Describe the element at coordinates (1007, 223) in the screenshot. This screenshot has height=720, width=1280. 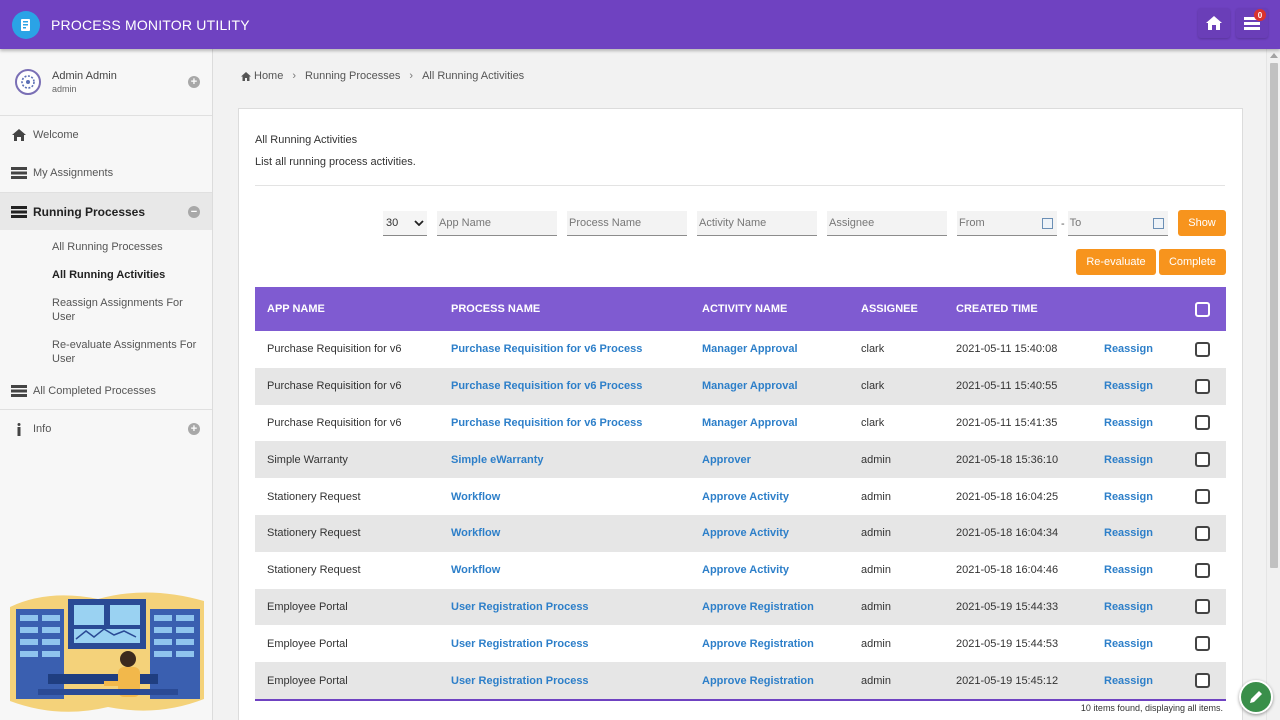
I see `from-date-input: From` at that location.